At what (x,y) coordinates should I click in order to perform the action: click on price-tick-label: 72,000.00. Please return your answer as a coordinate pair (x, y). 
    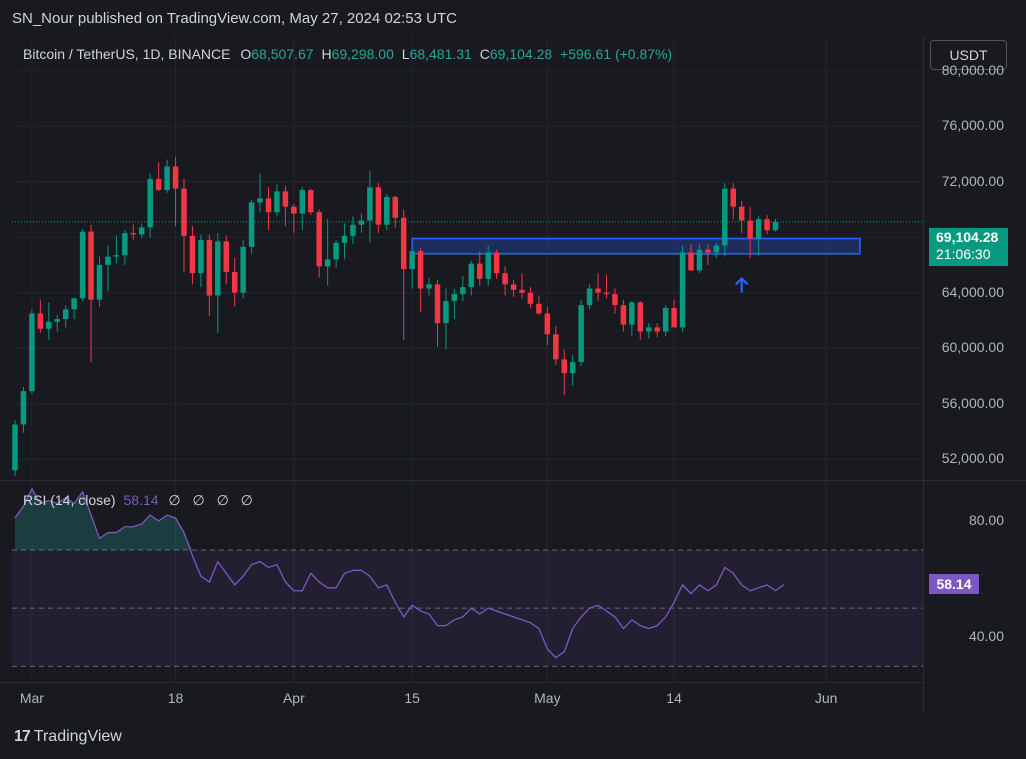
    Looking at the image, I should click on (972, 180).